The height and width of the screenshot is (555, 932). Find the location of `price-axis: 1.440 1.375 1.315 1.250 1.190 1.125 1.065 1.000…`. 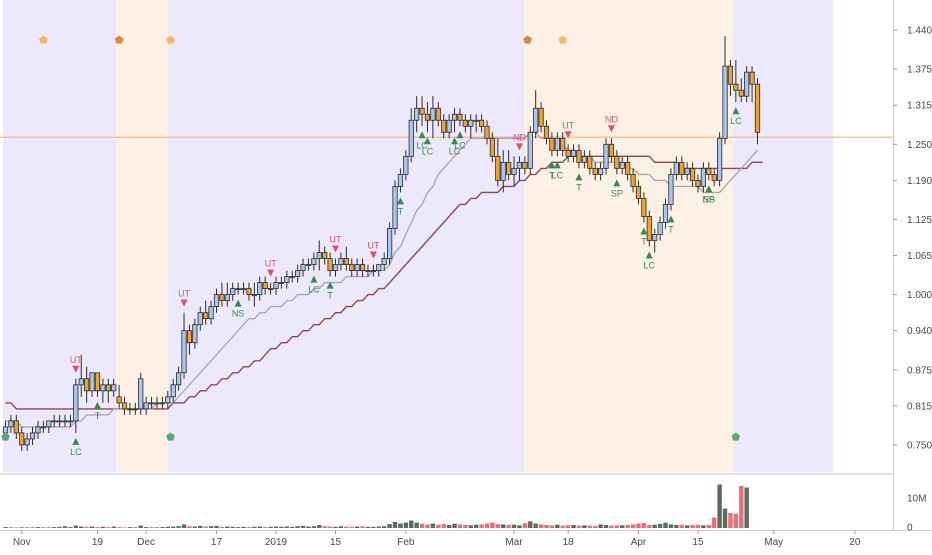

price-axis: 1.440 1.375 1.315 1.250 1.190 1.125 1.065 1.000… is located at coordinates (912, 280).